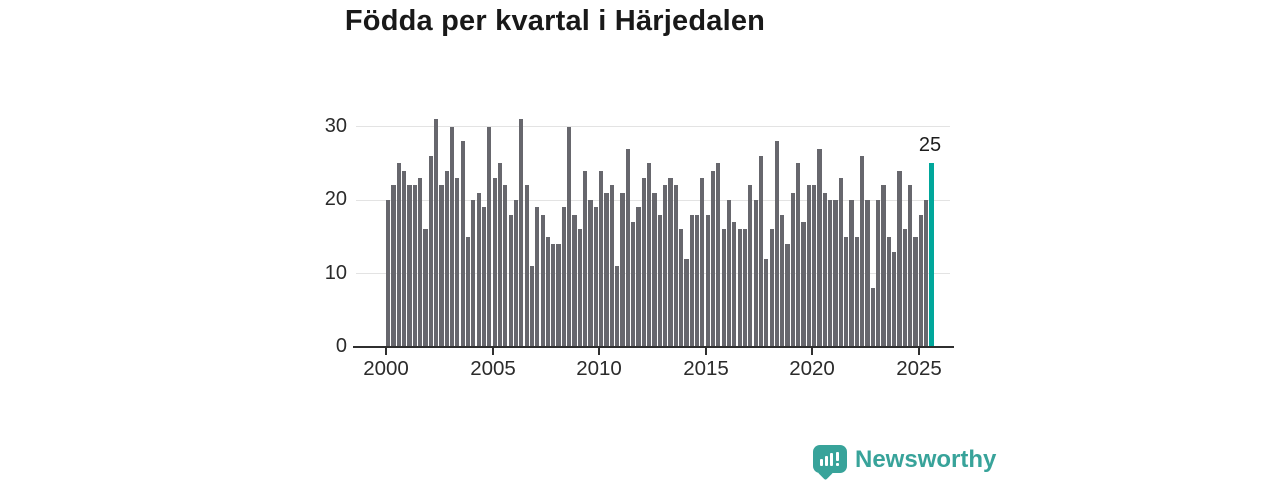 The width and height of the screenshot is (1280, 480). What do you see at coordinates (755, 273) in the screenshot?
I see `bar-2017-Q2` at bounding box center [755, 273].